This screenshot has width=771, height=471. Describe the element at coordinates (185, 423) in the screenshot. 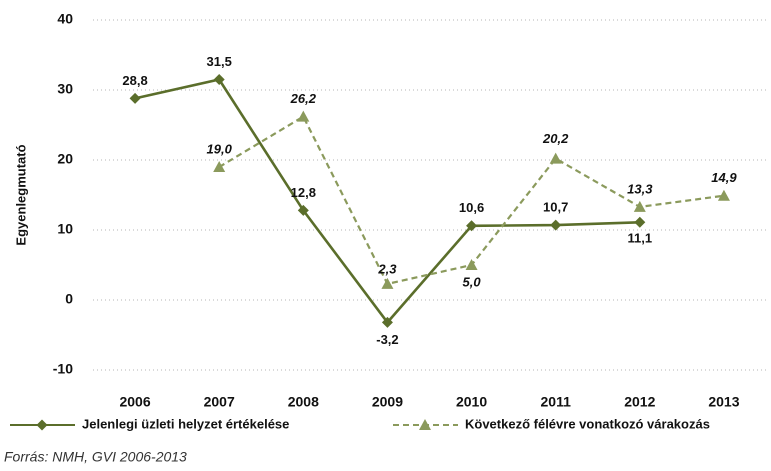

I see `legend-label: Jelenlegi üzleti helyzet értékelése` at that location.